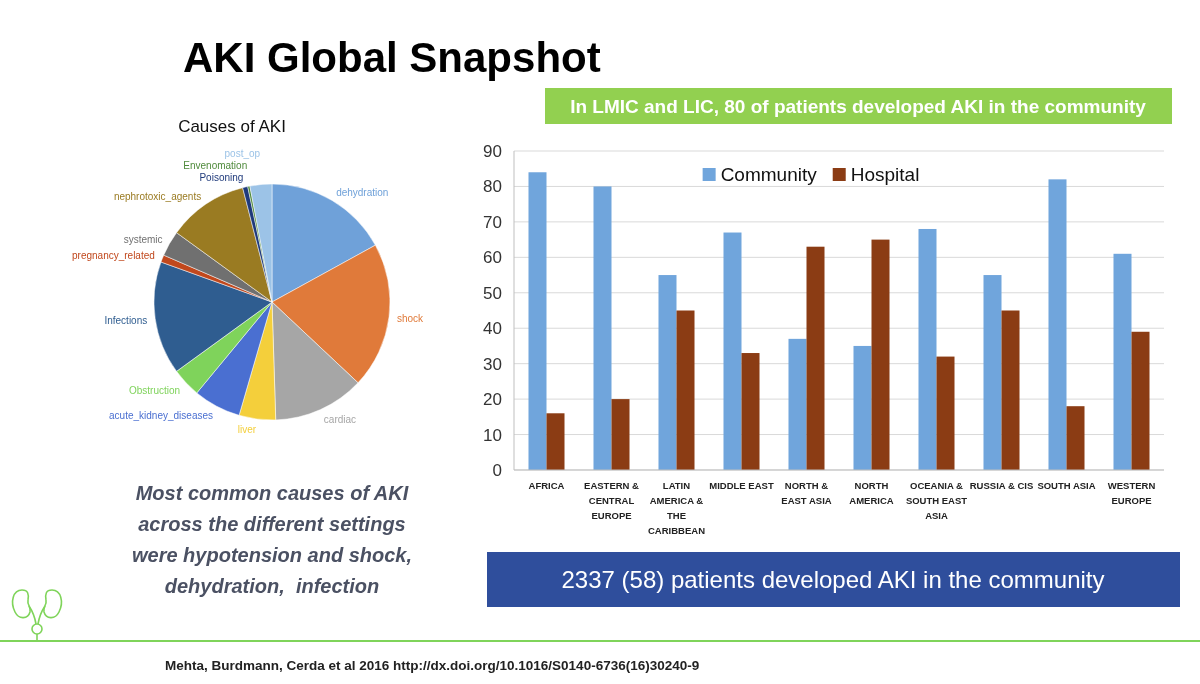 This screenshot has width=1200, height=684. I want to click on x-tick-label: SOUTH ASIA, so click(1066, 485).